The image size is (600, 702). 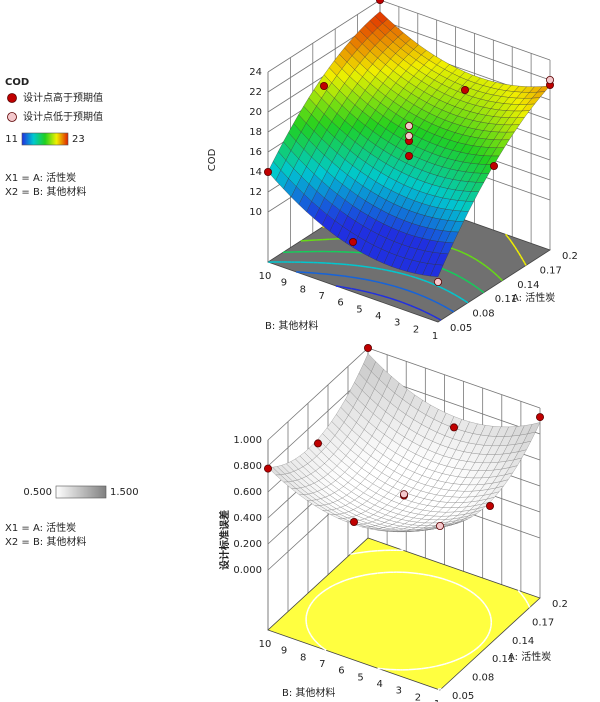 I want to click on x-tick-label: 0.14, so click(x=528, y=285).